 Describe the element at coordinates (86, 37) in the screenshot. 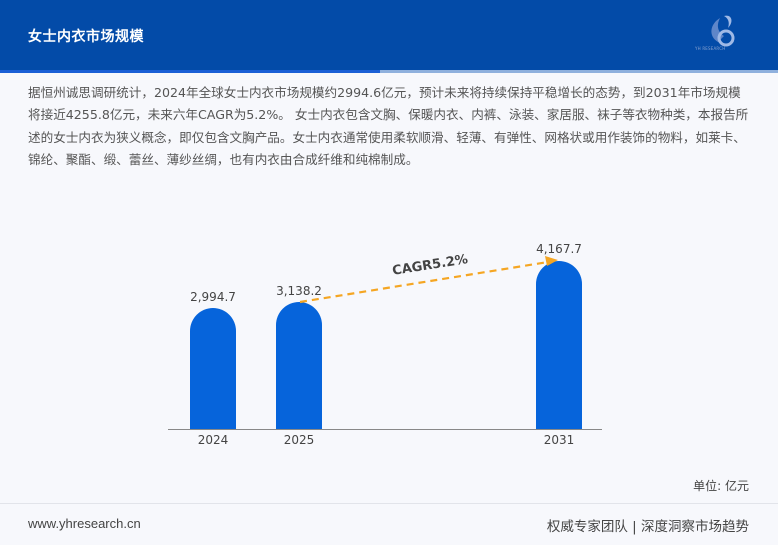

I see `page-title: 女士内衣市场规模` at that location.